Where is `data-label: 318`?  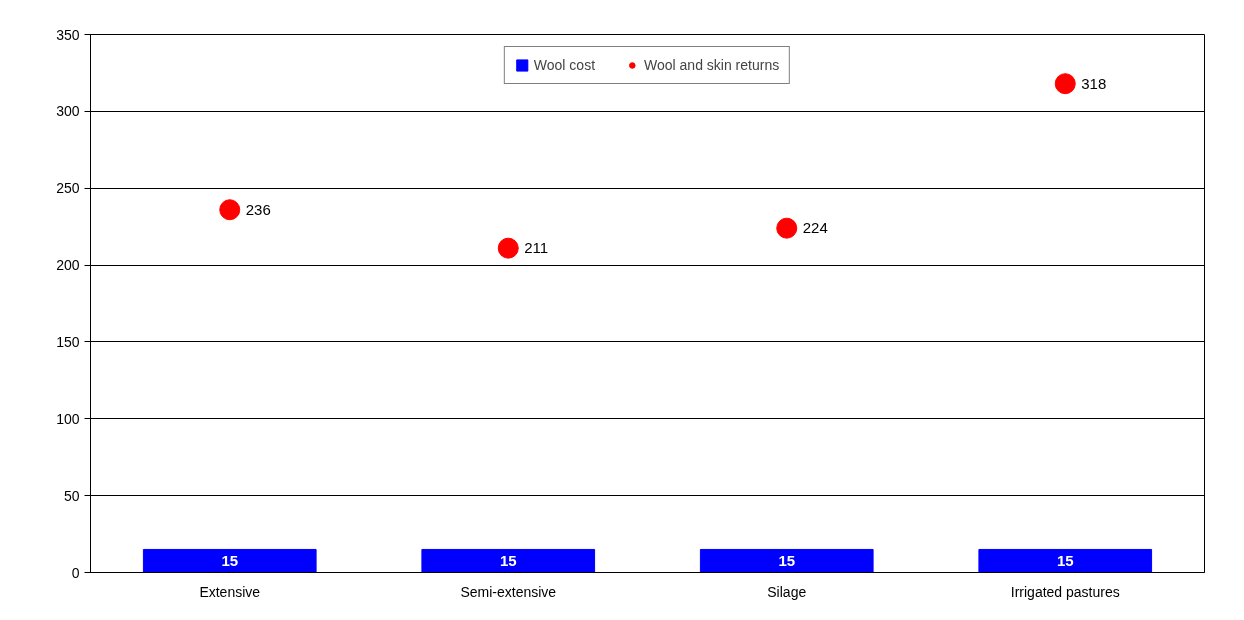 data-label: 318 is located at coordinates (1094, 83).